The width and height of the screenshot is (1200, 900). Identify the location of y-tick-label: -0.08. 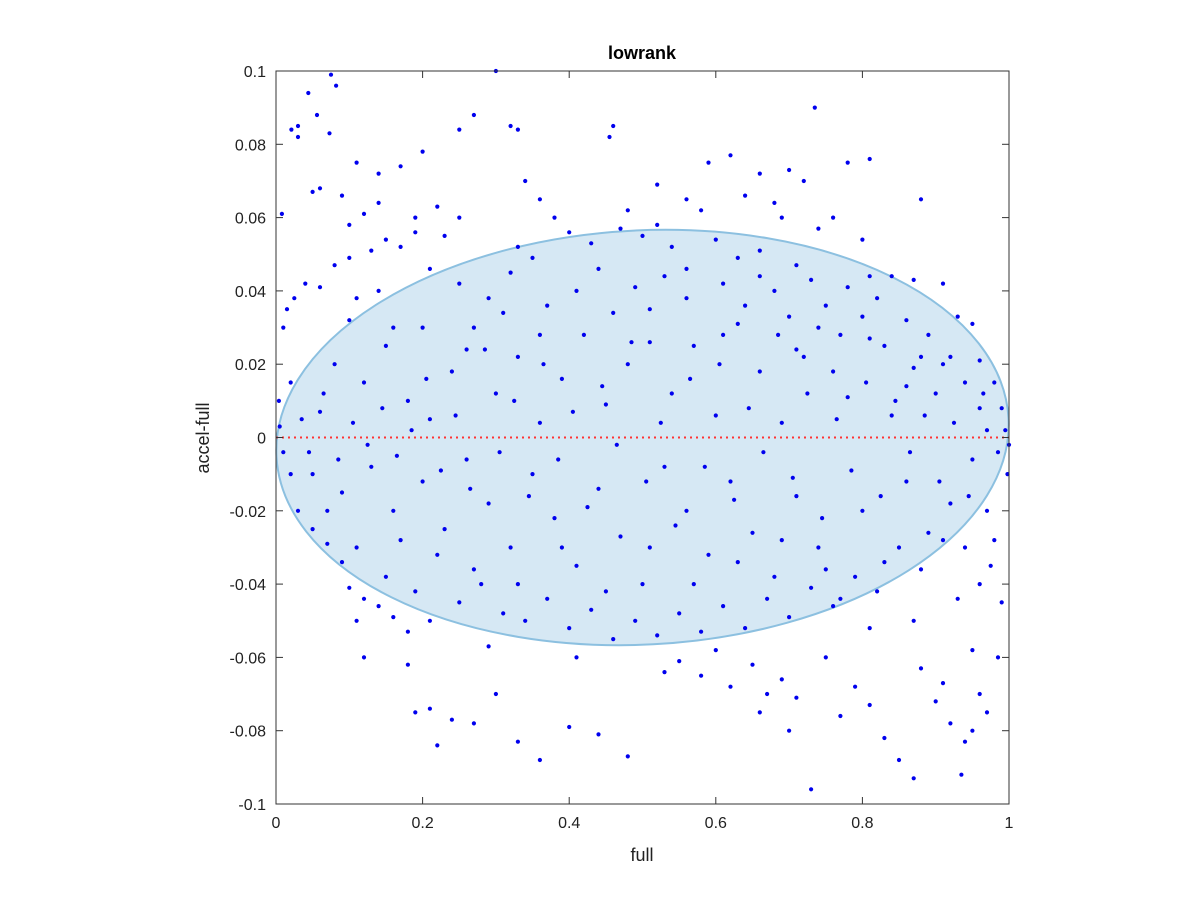
(248, 732).